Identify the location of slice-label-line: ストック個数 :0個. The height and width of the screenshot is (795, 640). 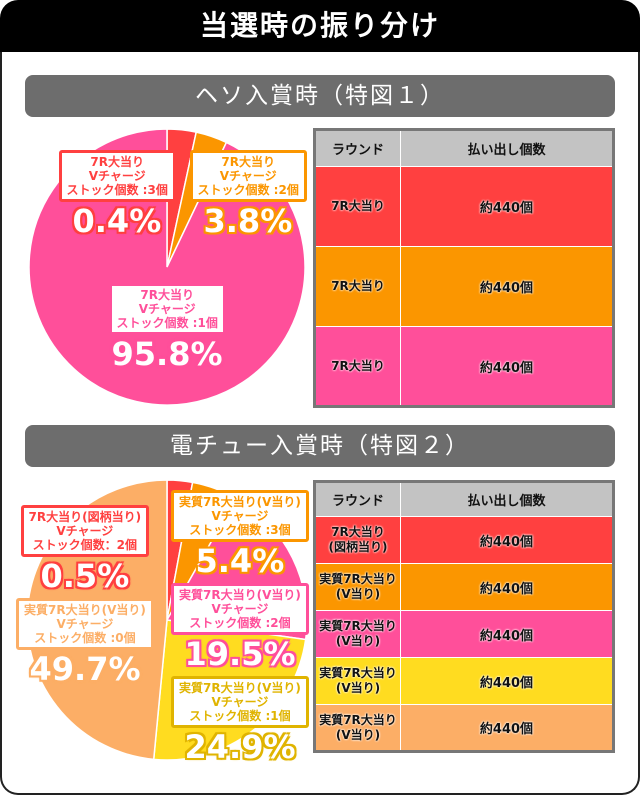
(85, 638).